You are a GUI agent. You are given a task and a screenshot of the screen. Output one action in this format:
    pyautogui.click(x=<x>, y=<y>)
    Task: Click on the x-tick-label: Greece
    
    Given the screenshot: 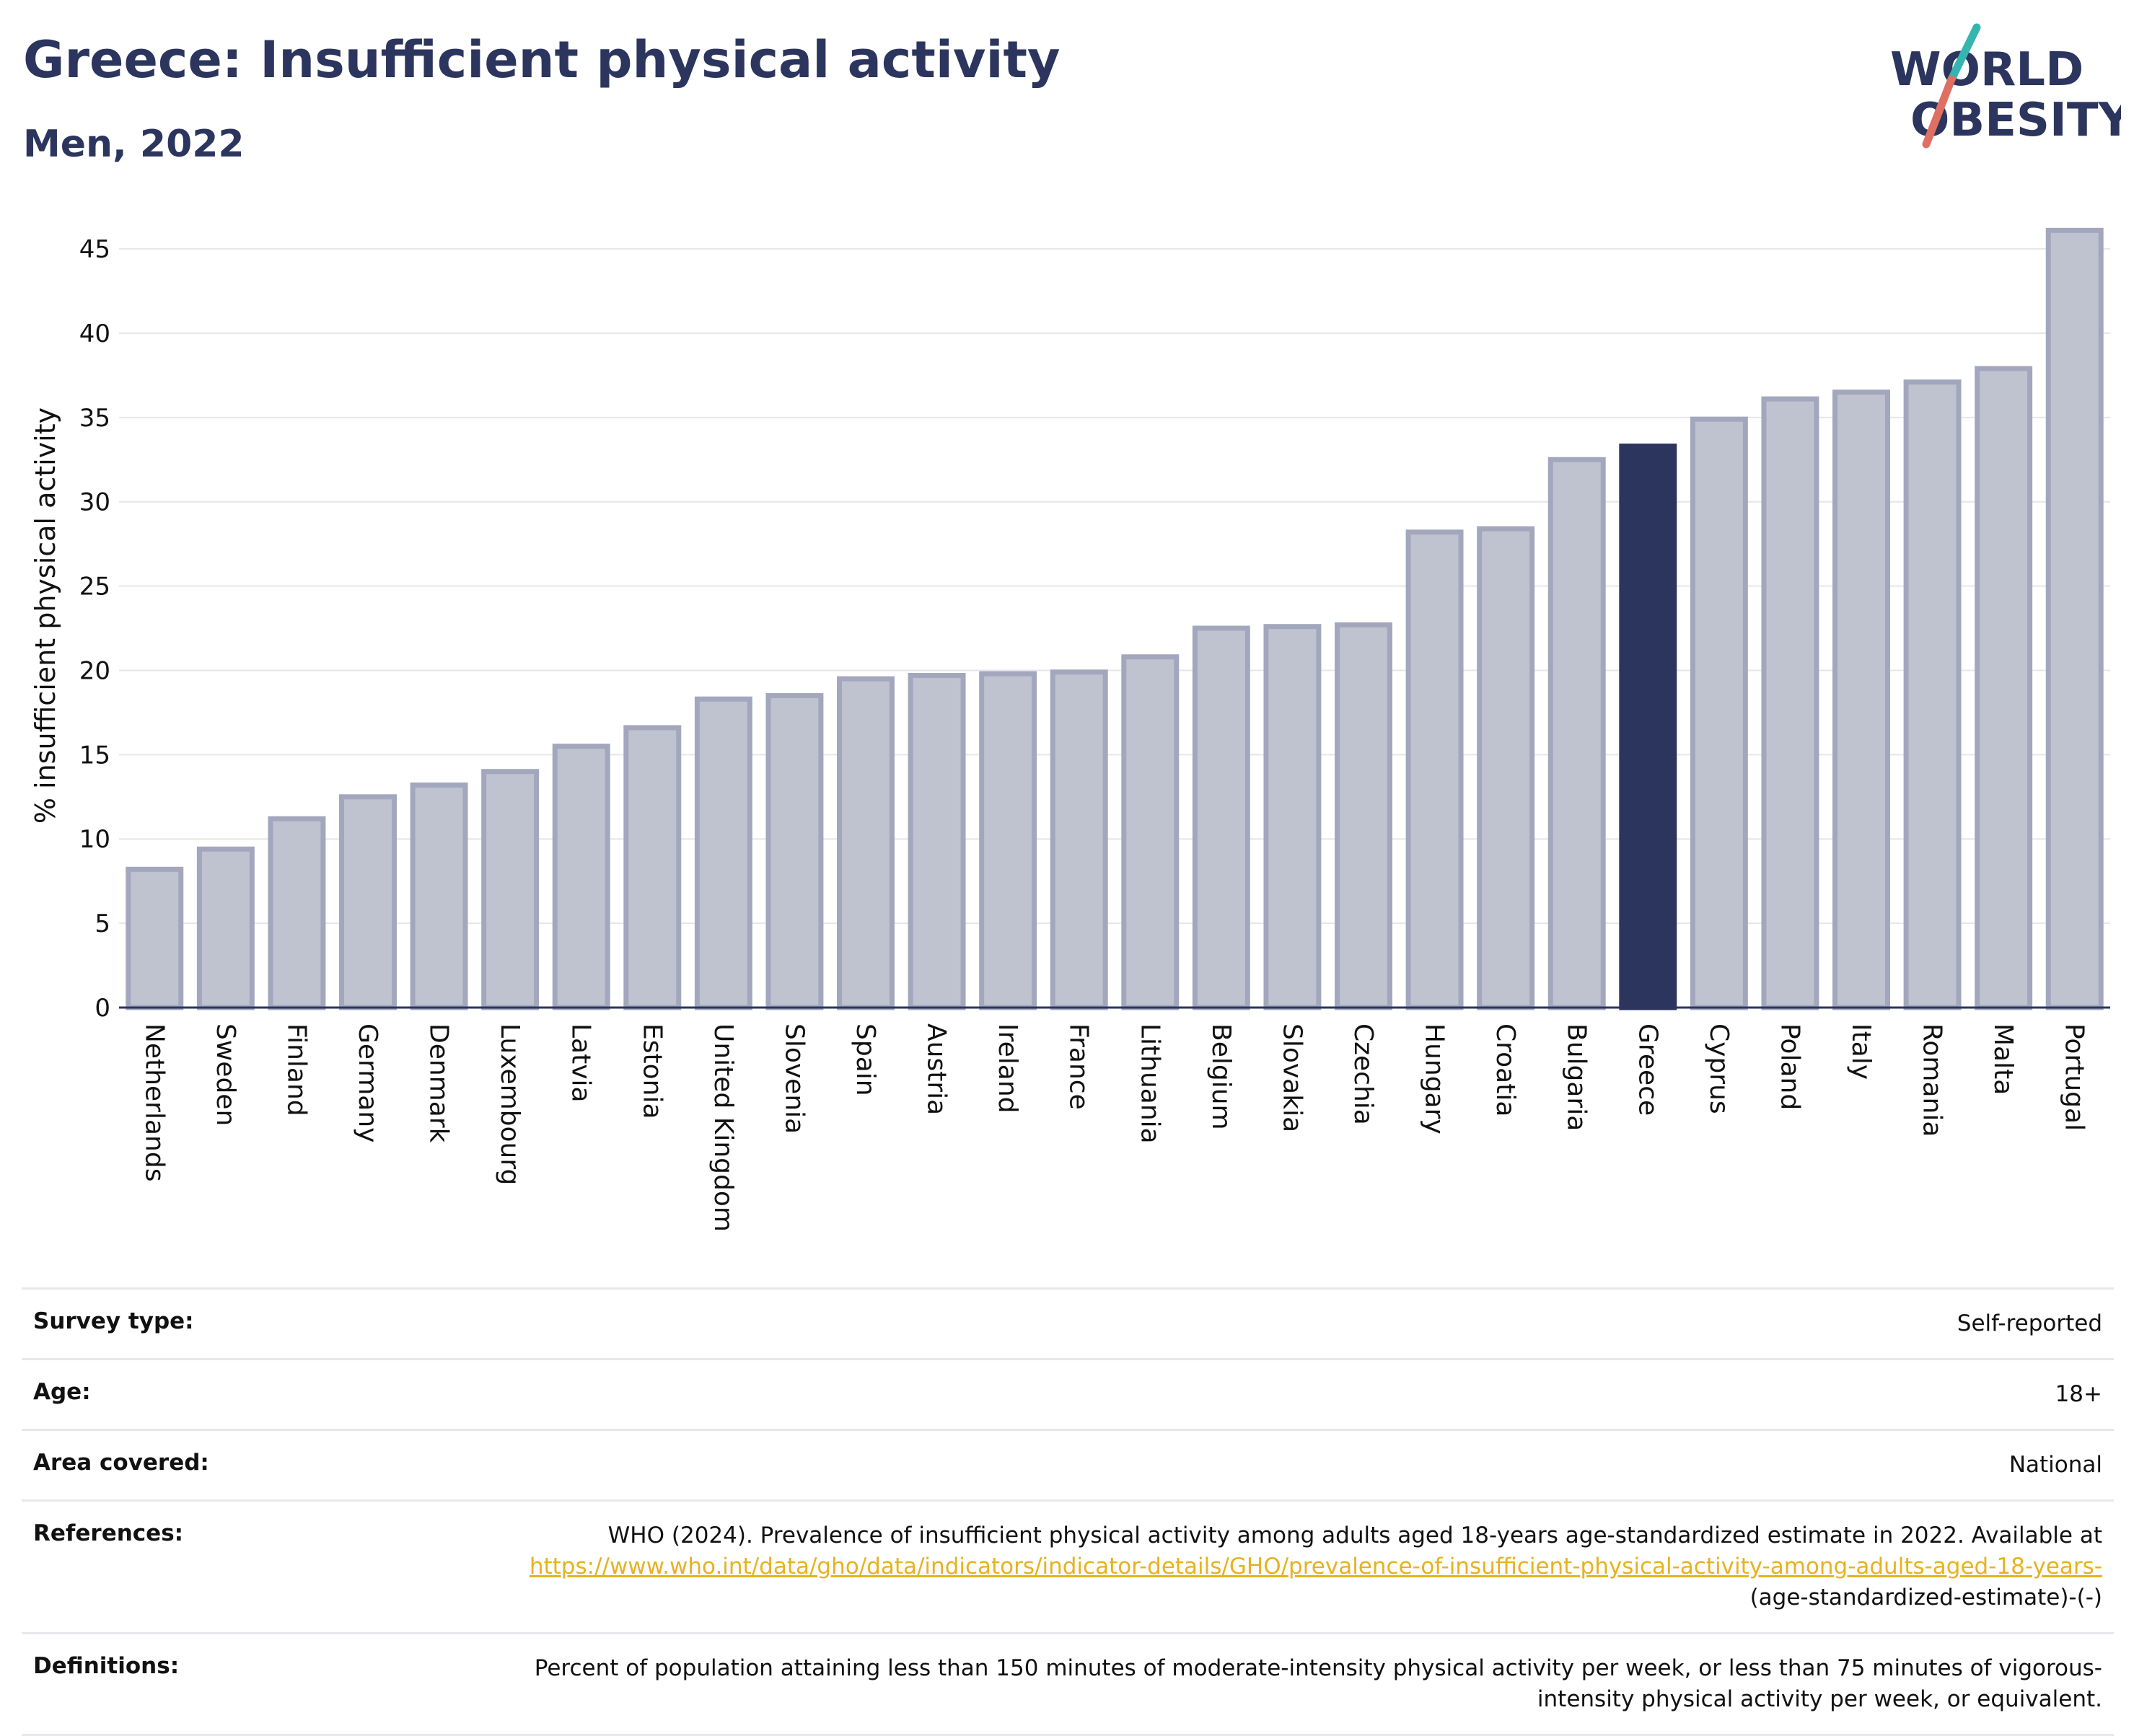 What is the action you would take?
    pyautogui.click(x=1647, y=1069)
    